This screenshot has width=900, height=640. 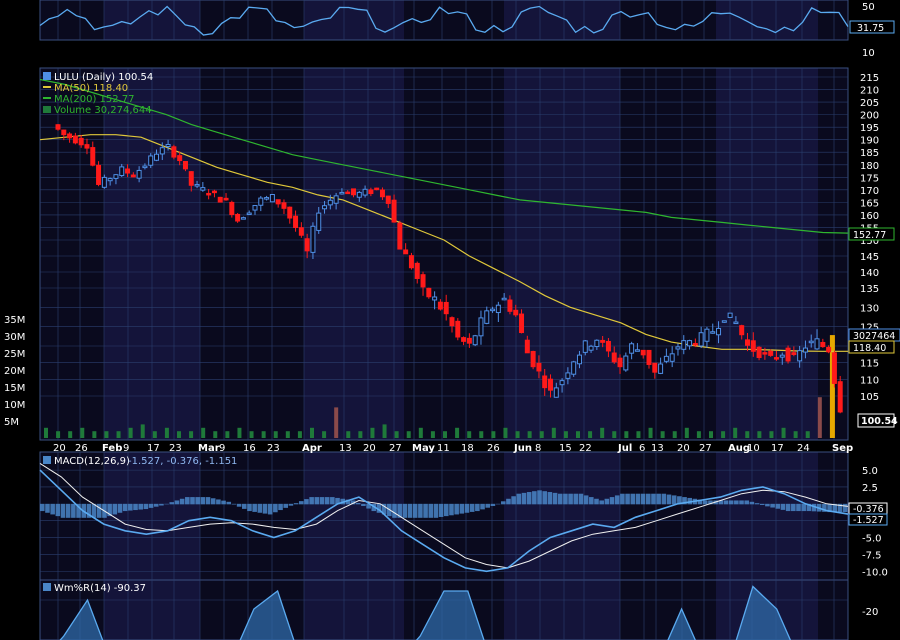 I want to click on date-label: 20, so click(x=369, y=448).